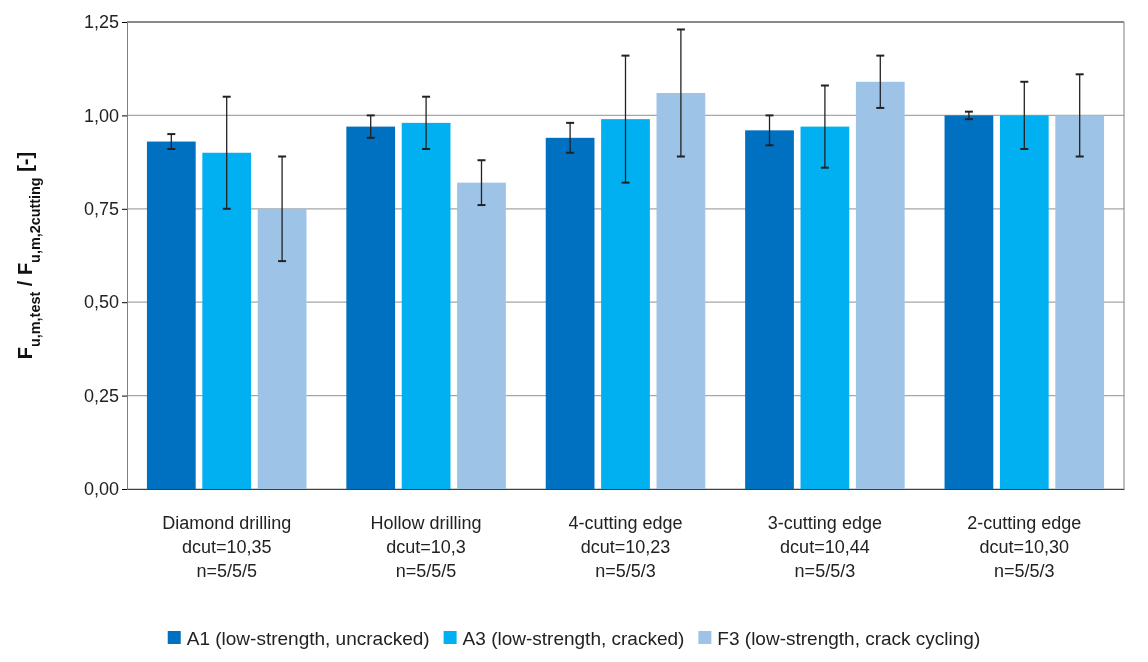  I want to click on y-tick-label: 0,50, so click(101, 302).